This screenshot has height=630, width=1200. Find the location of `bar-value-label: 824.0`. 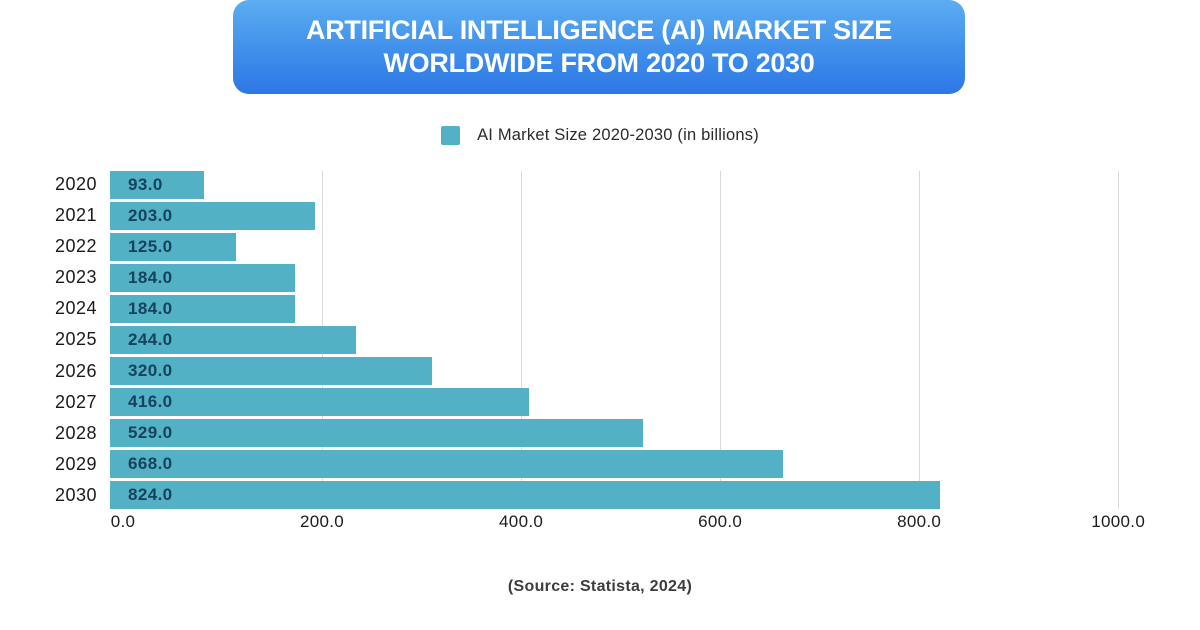

bar-value-label: 824.0 is located at coordinates (150, 495).